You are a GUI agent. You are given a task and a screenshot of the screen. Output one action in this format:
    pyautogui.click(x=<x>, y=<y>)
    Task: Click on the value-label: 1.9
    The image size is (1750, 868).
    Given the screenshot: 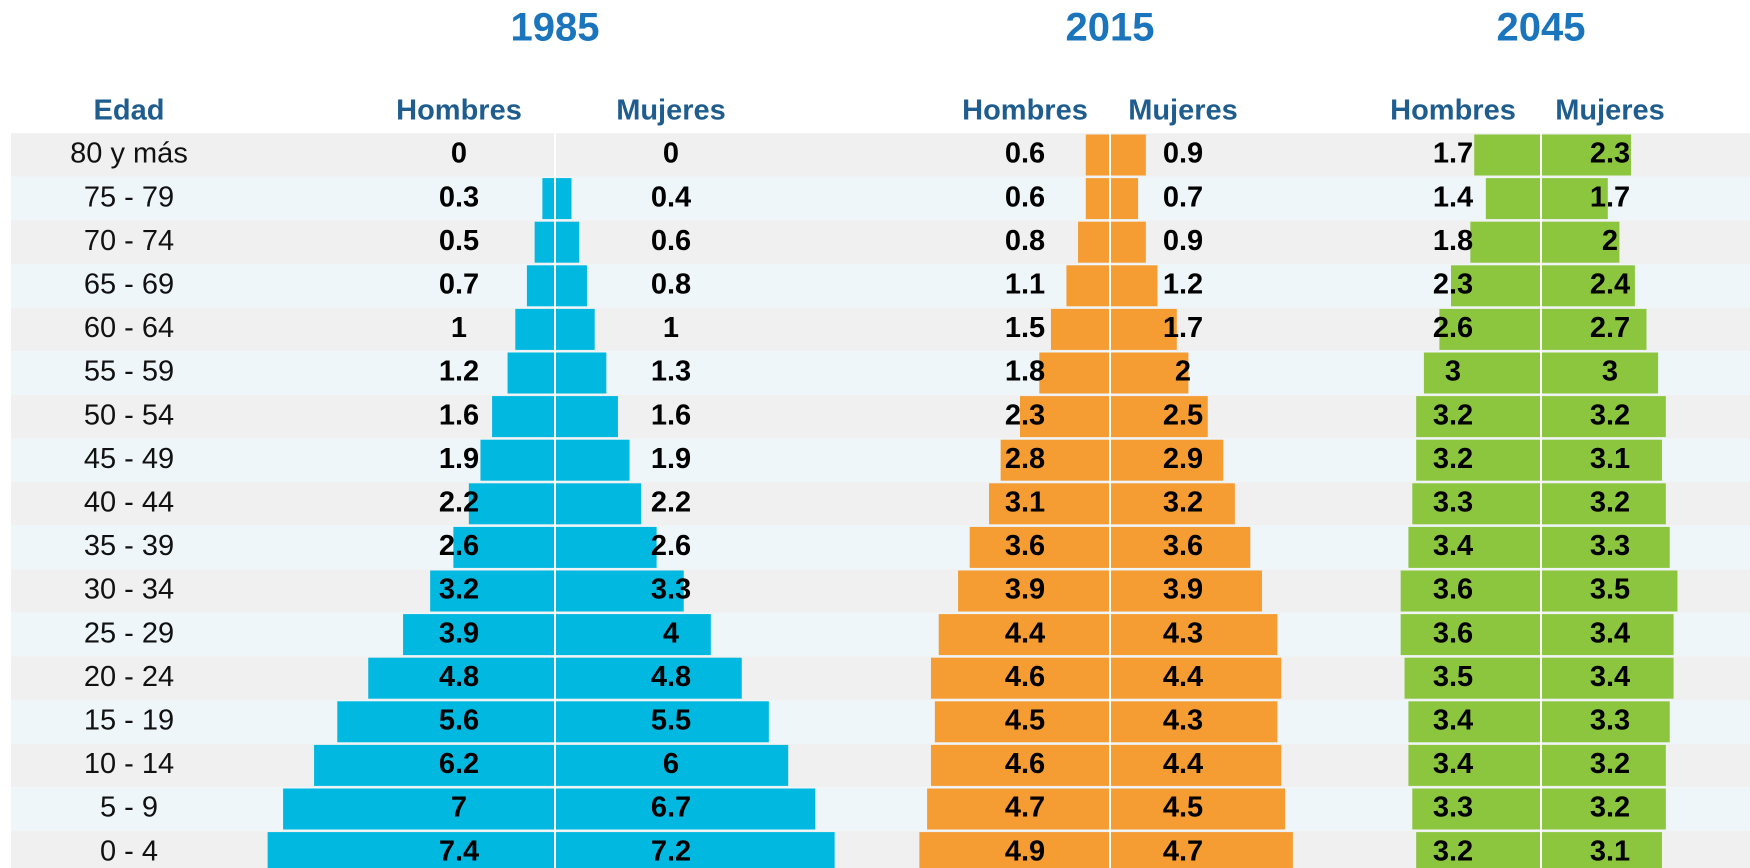 What is the action you would take?
    pyautogui.click(x=459, y=459)
    